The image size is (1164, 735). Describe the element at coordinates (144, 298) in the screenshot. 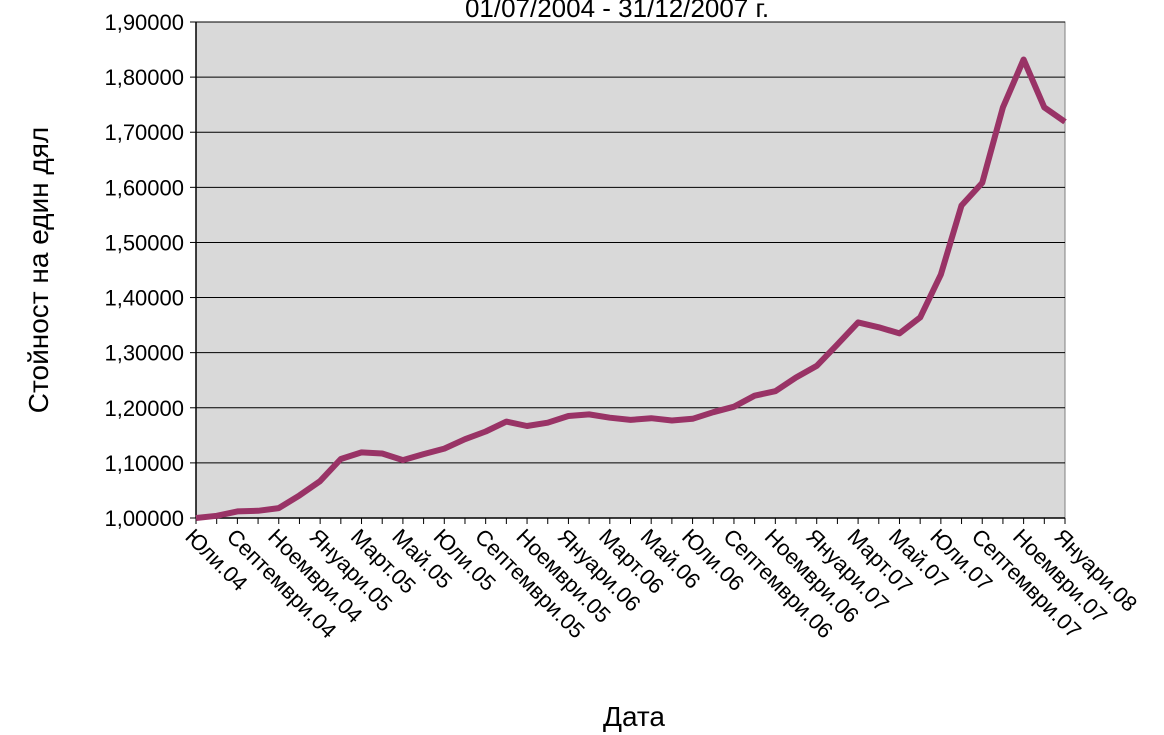

I see `y-tick-label: 1,40000` at that location.